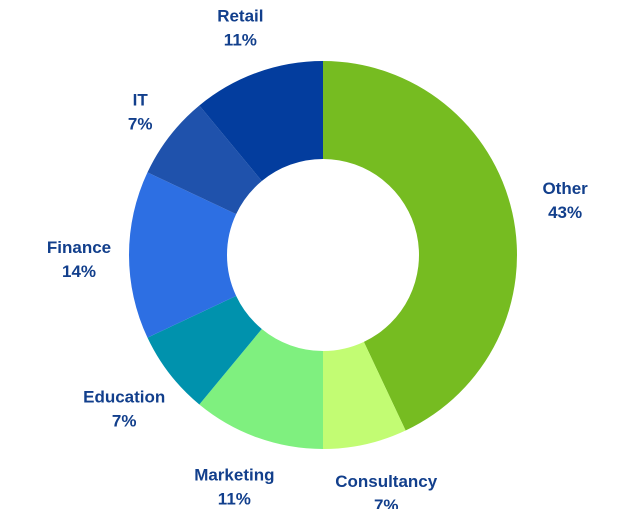  Describe the element at coordinates (79, 259) in the screenshot. I see `slice-label-finance: Finance 14%` at that location.